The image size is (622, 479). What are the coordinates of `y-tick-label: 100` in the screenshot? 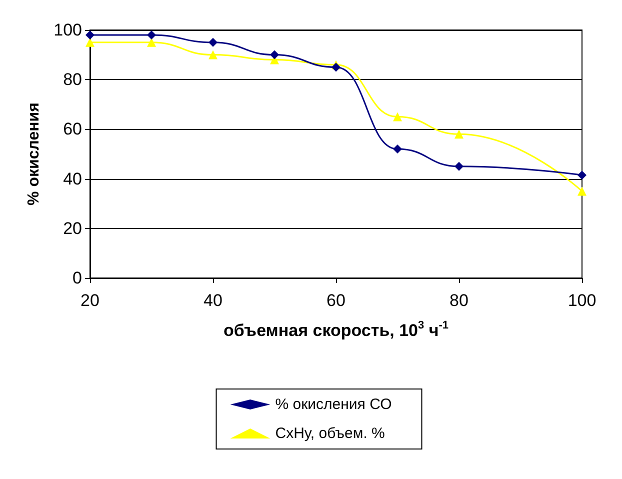 It's located at (68, 30).